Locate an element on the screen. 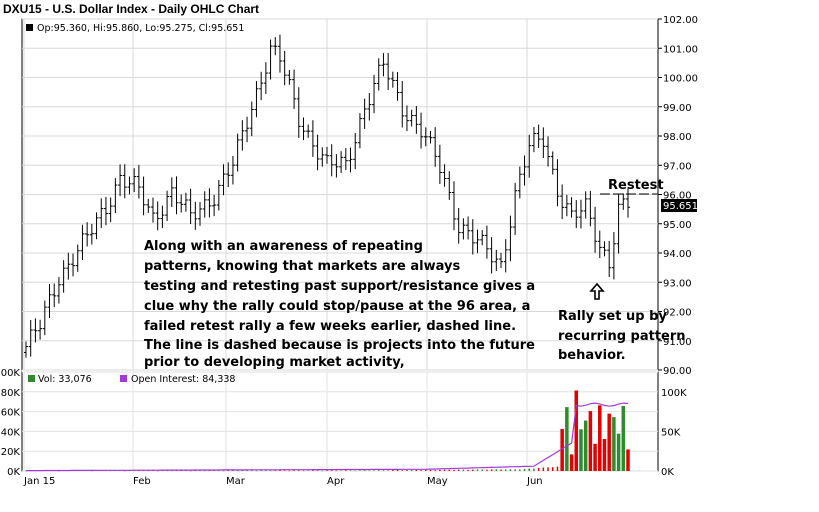  vol-left-tick-label: 60K is located at coordinates (11, 413).